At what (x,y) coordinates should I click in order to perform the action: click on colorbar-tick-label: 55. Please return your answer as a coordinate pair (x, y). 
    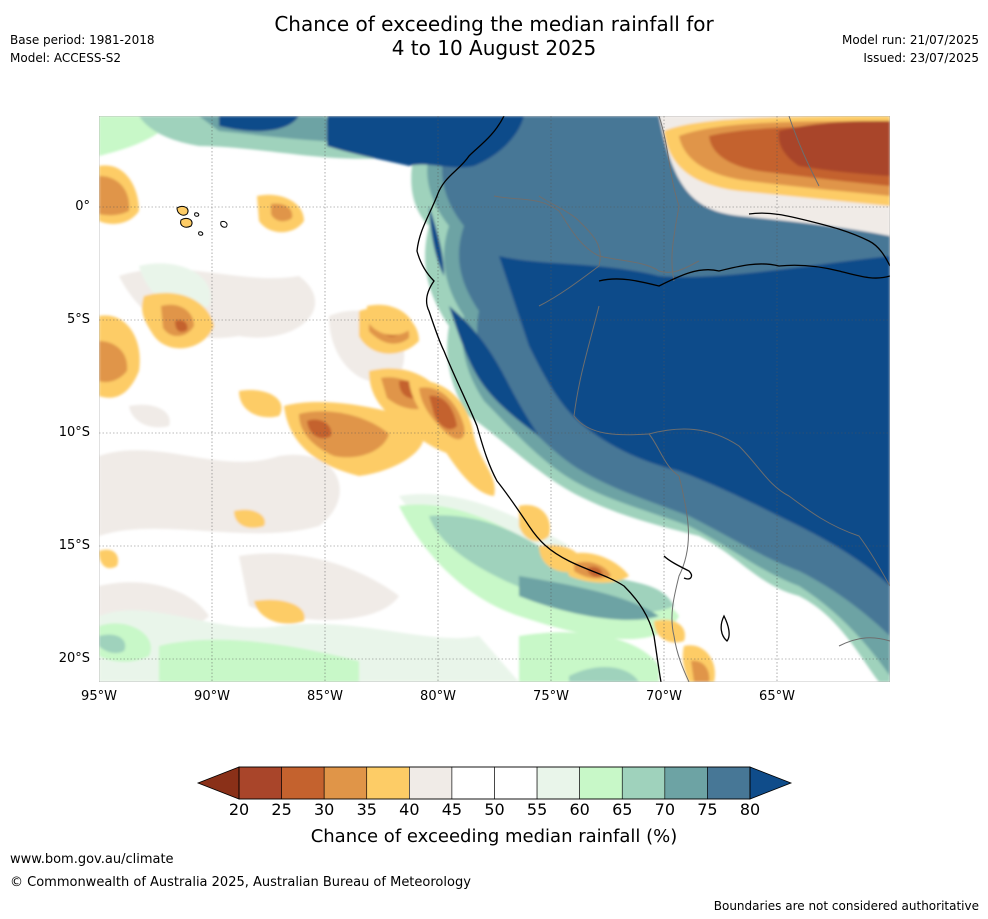
    Looking at the image, I should click on (537, 809).